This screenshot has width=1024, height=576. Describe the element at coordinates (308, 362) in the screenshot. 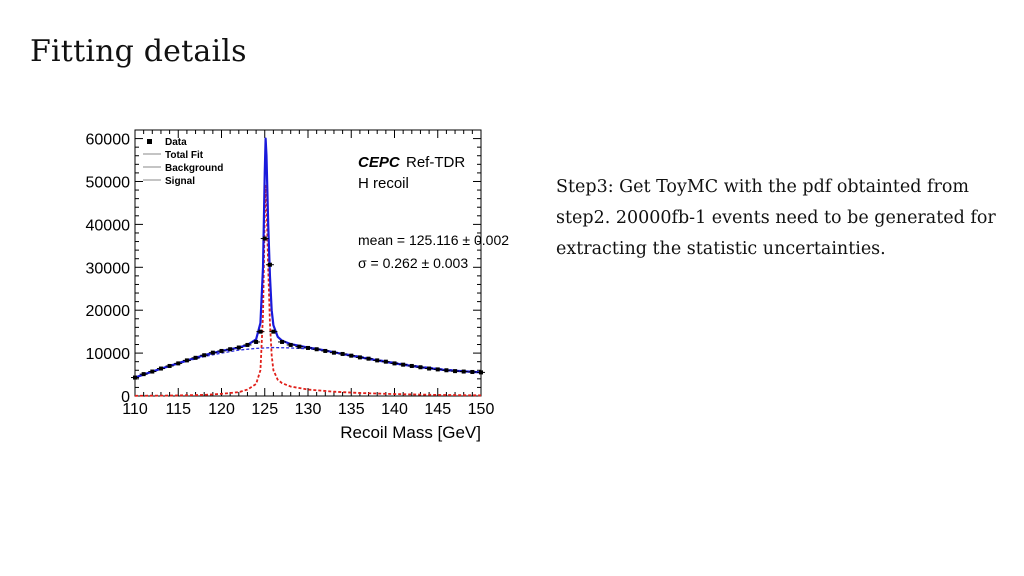

I see `background-curve` at that location.